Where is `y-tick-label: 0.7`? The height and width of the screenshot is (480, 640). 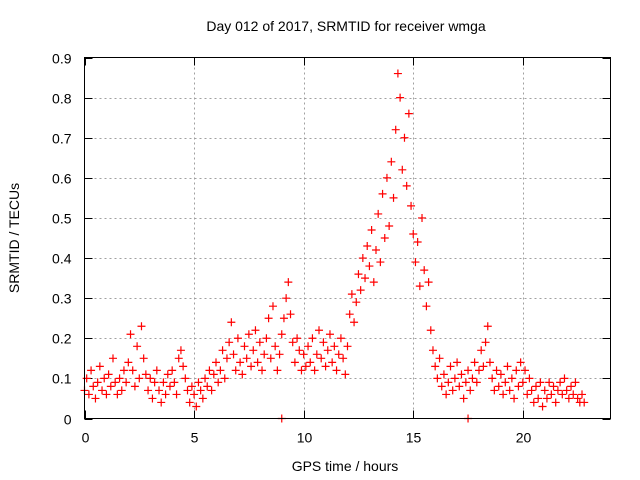
y-tick-label: 0.7 is located at coordinates (62, 139).